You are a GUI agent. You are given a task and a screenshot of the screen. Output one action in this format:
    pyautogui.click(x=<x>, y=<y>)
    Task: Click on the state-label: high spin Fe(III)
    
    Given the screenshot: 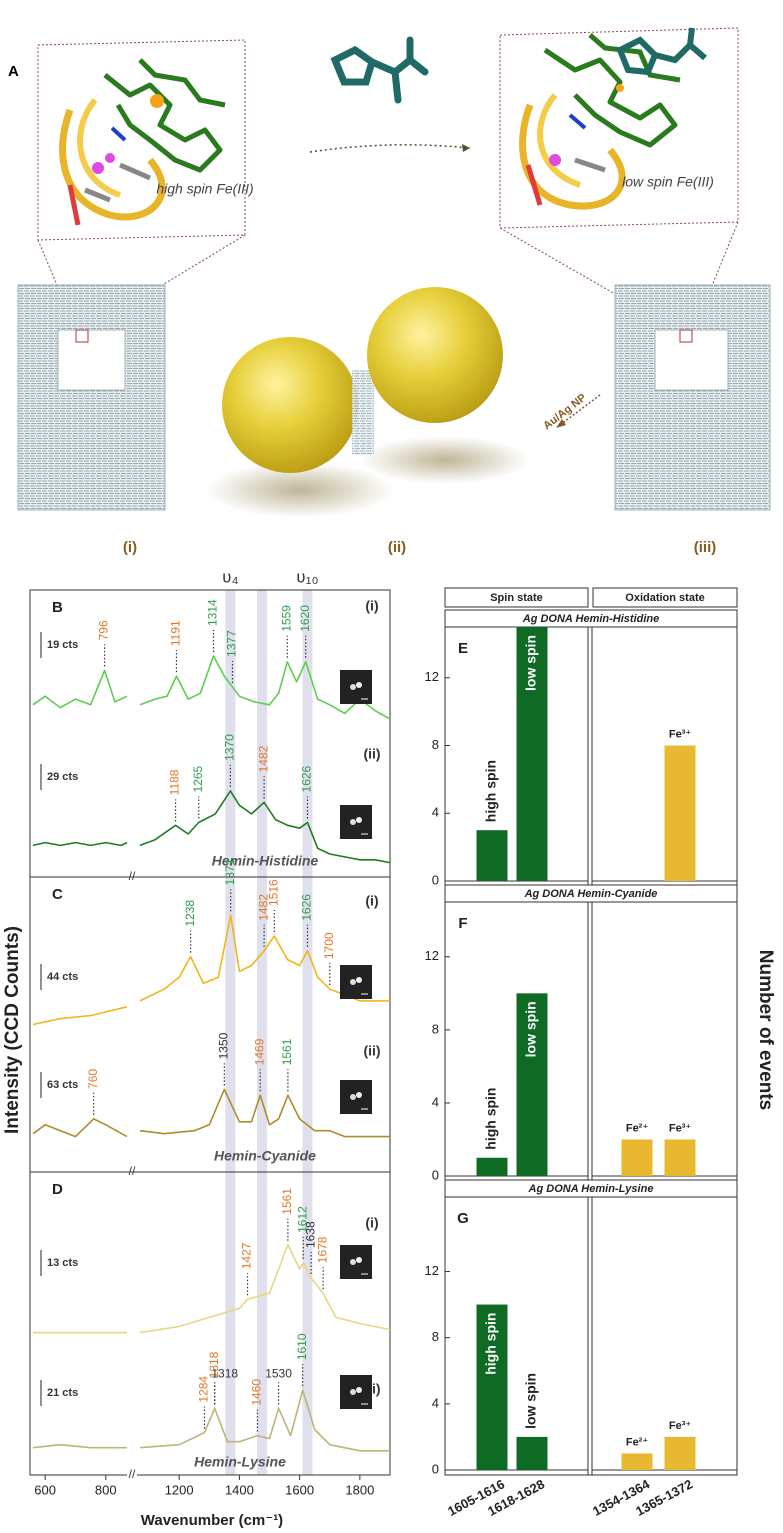 What is the action you would take?
    pyautogui.click(x=204, y=189)
    